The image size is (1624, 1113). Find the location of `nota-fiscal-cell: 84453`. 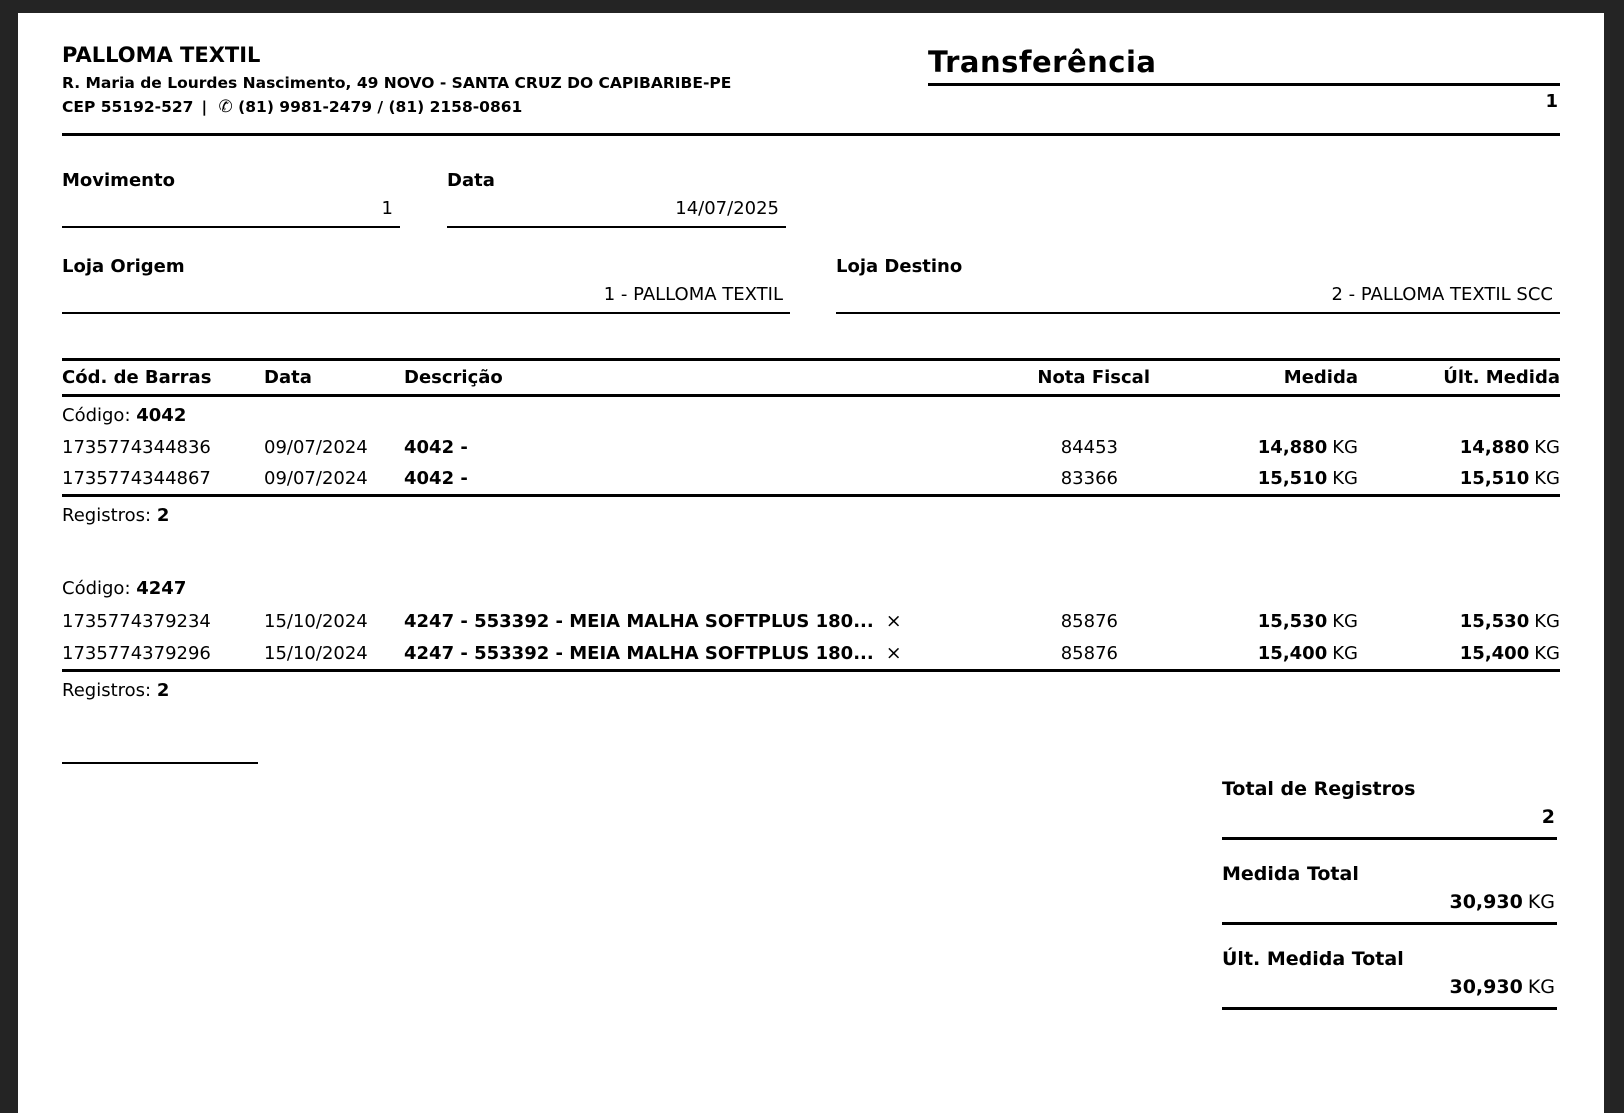

nota-fiscal-cell: 84453 is located at coordinates (1089, 447).